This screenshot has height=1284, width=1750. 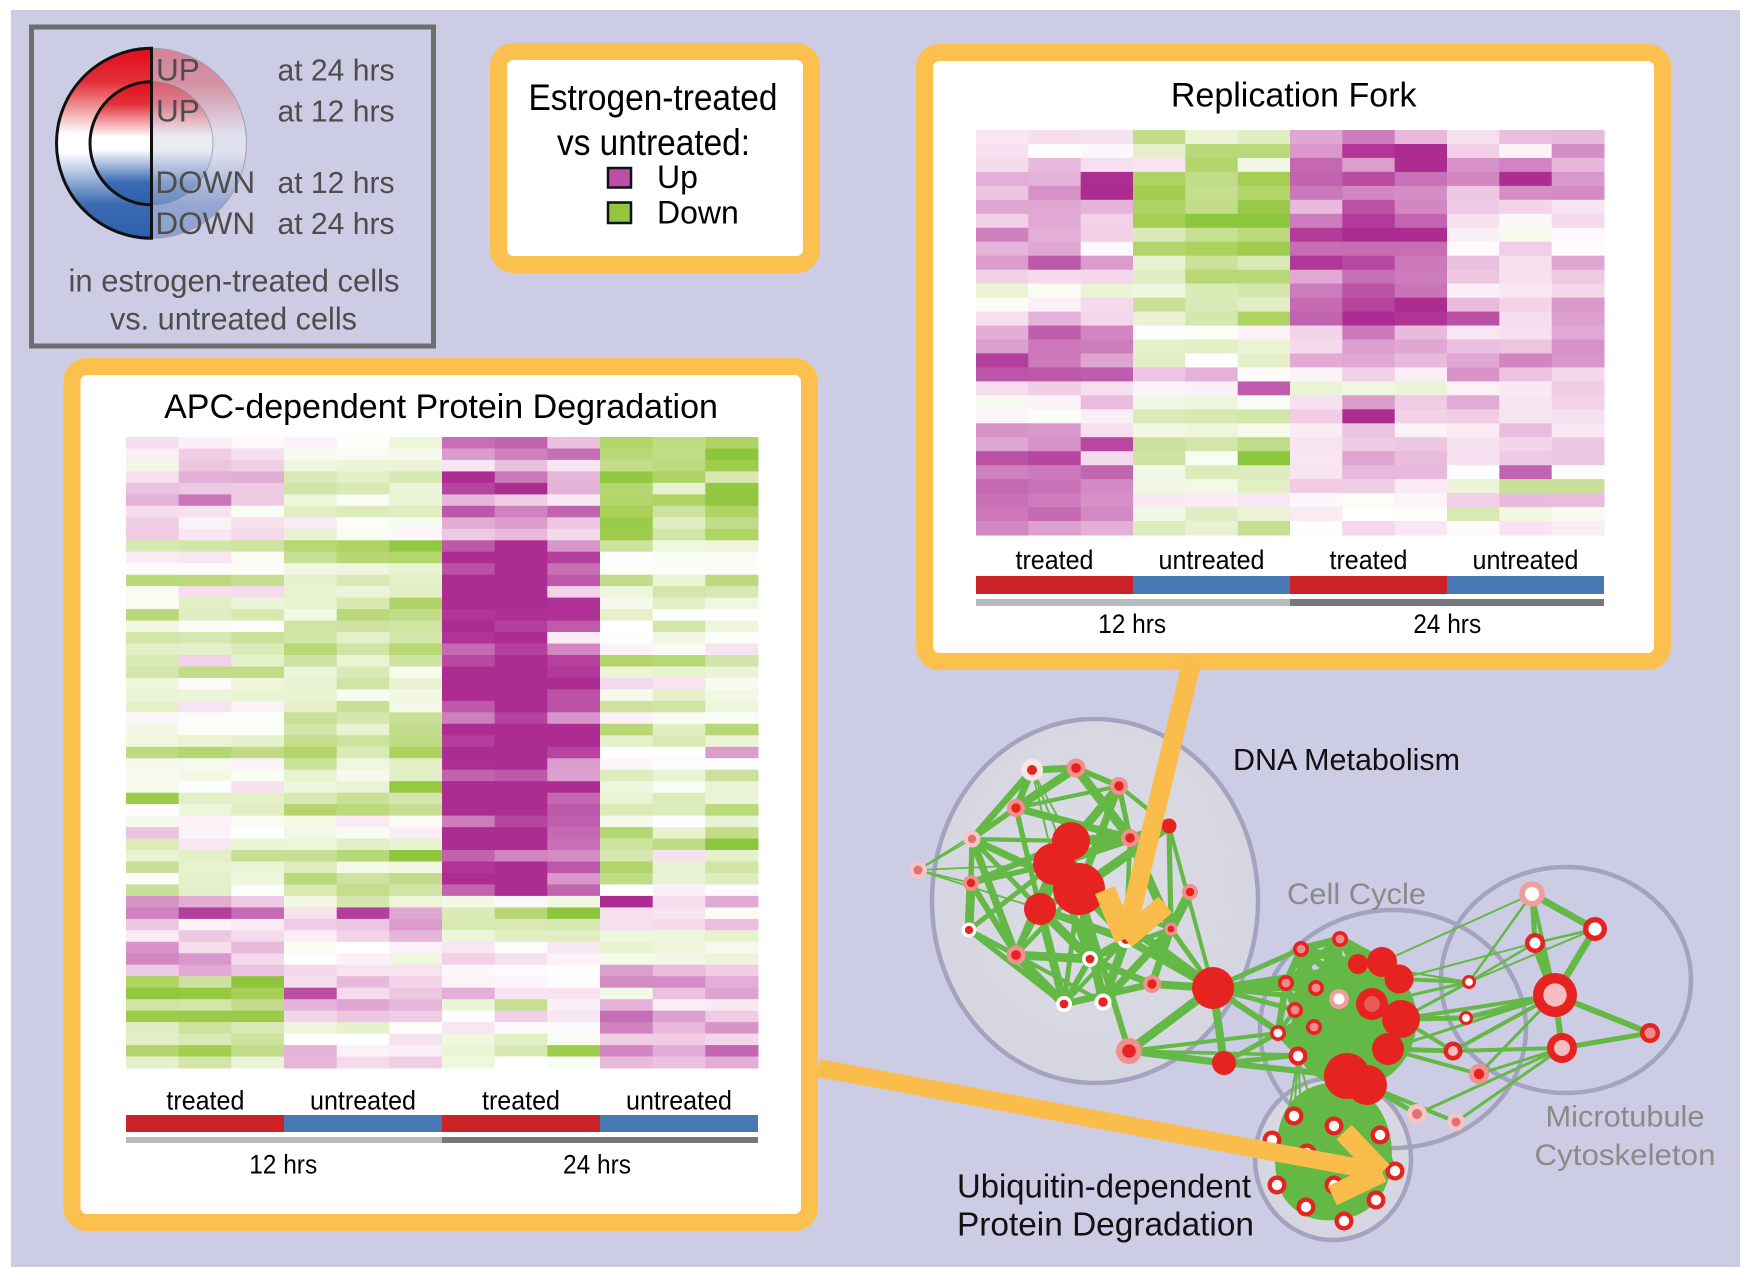 I want to click on svg-text: Cytoskeleton, so click(x=1625, y=1155).